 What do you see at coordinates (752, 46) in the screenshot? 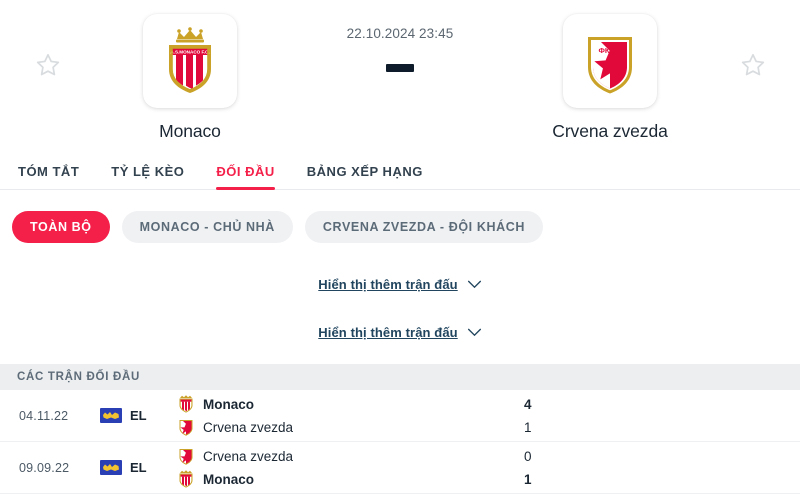
I see `away-favorite-star-wrap` at bounding box center [752, 46].